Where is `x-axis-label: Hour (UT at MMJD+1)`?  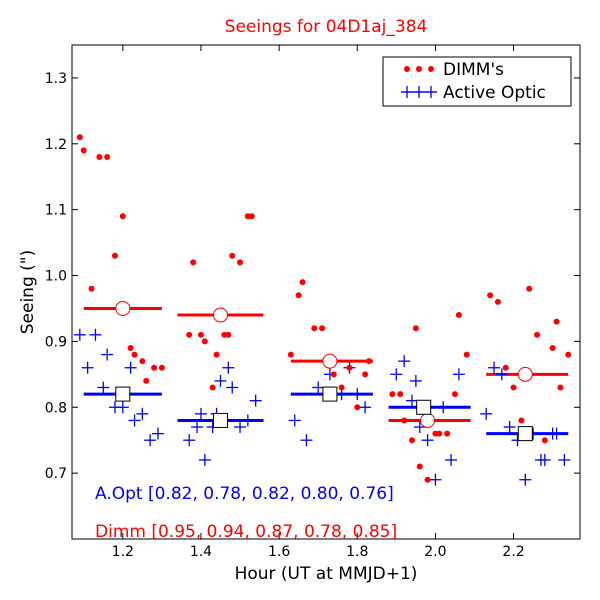
x-axis-label: Hour (UT at MMJD+1) is located at coordinates (326, 574).